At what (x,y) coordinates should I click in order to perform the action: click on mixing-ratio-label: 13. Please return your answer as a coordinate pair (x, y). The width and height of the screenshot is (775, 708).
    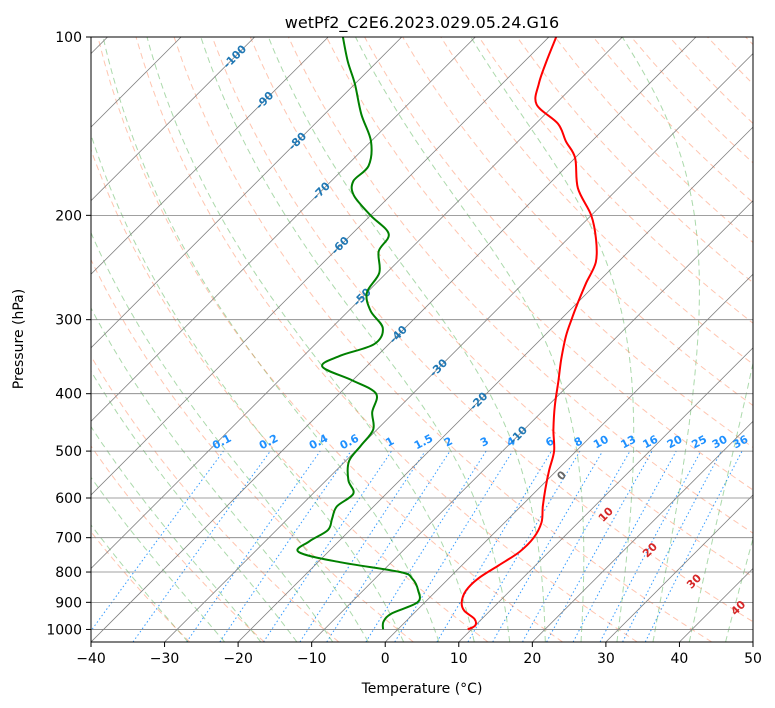
    Looking at the image, I should click on (629, 442).